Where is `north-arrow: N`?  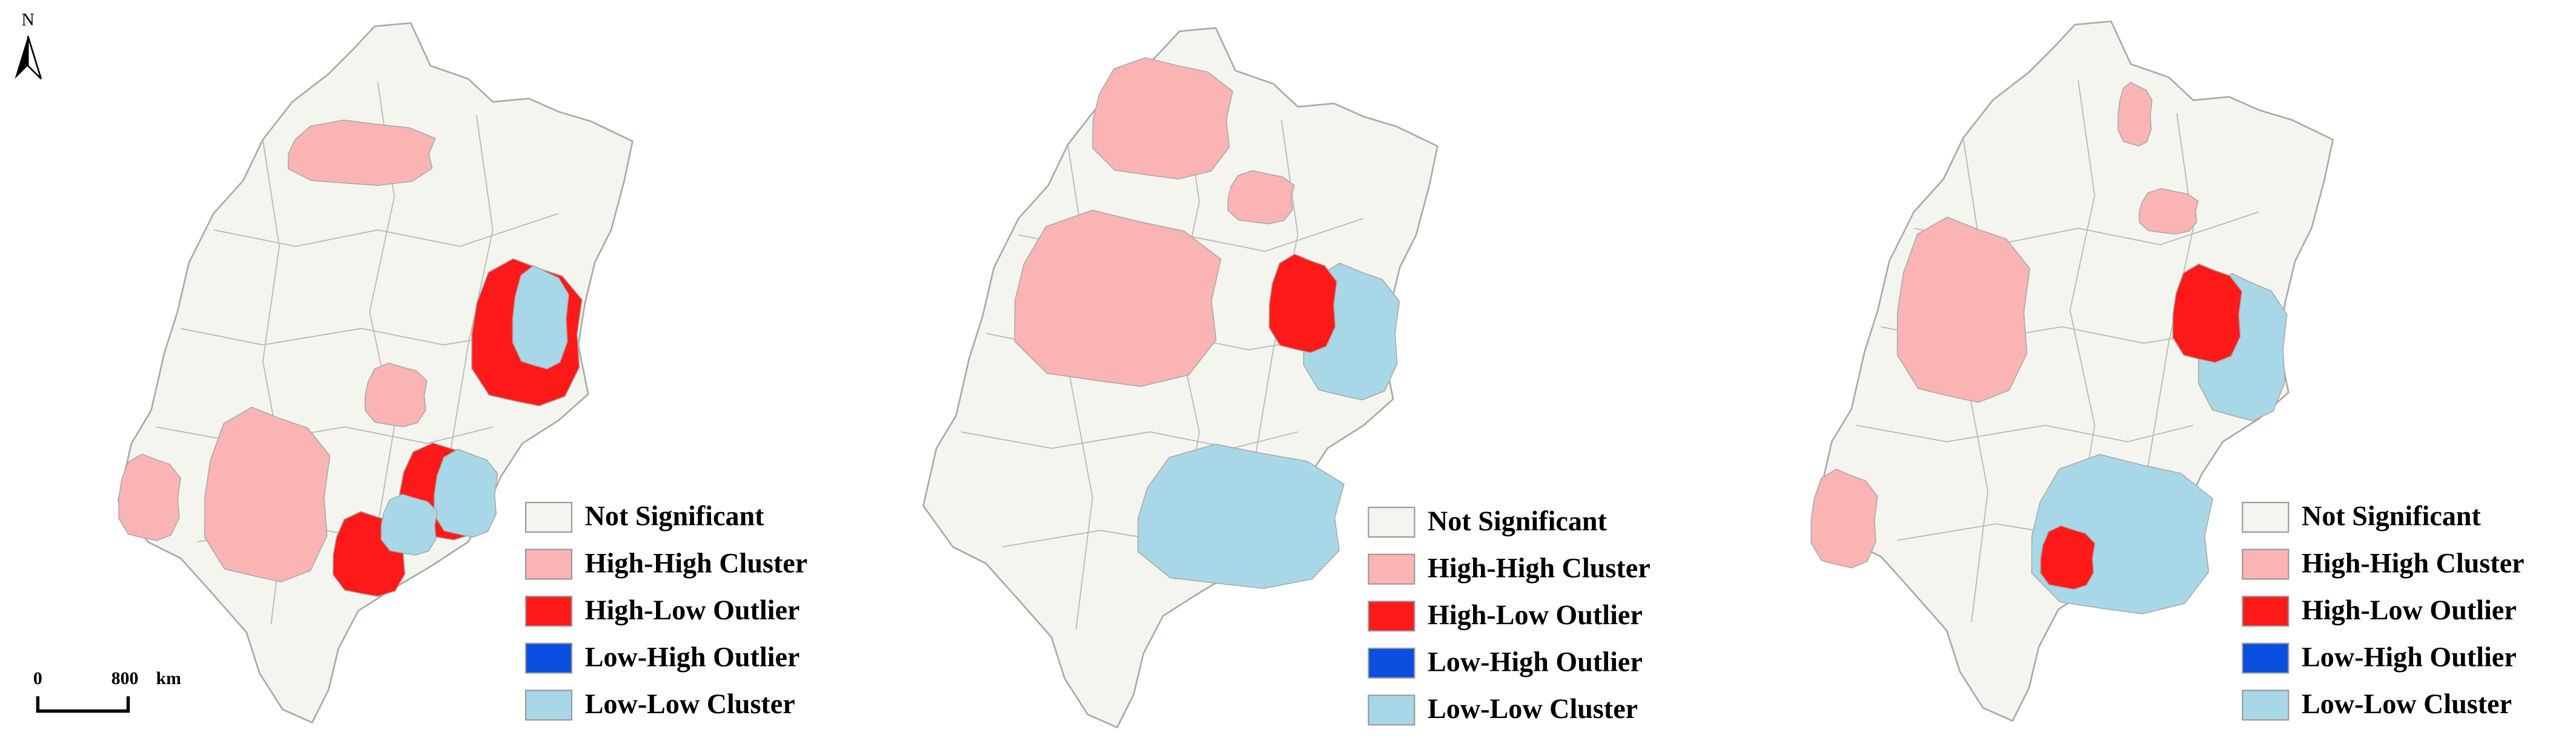 north-arrow: N is located at coordinates (28, 45).